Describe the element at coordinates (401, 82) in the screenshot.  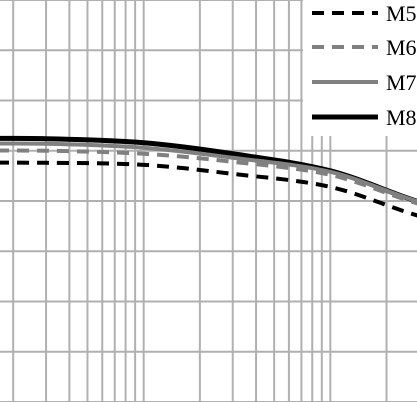
I see `legend-label-m7: M7` at that location.